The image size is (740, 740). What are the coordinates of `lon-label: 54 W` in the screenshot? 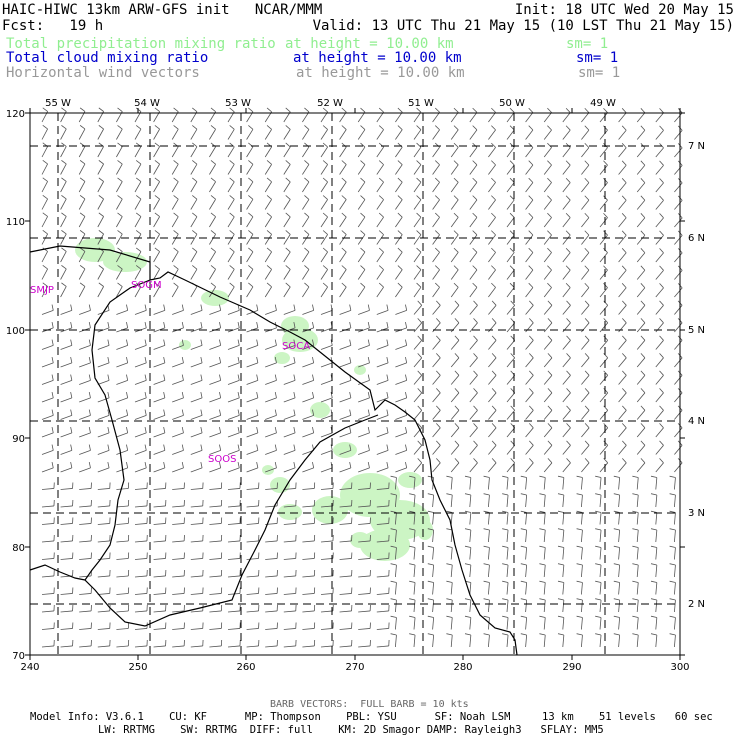 It's located at (147, 103).